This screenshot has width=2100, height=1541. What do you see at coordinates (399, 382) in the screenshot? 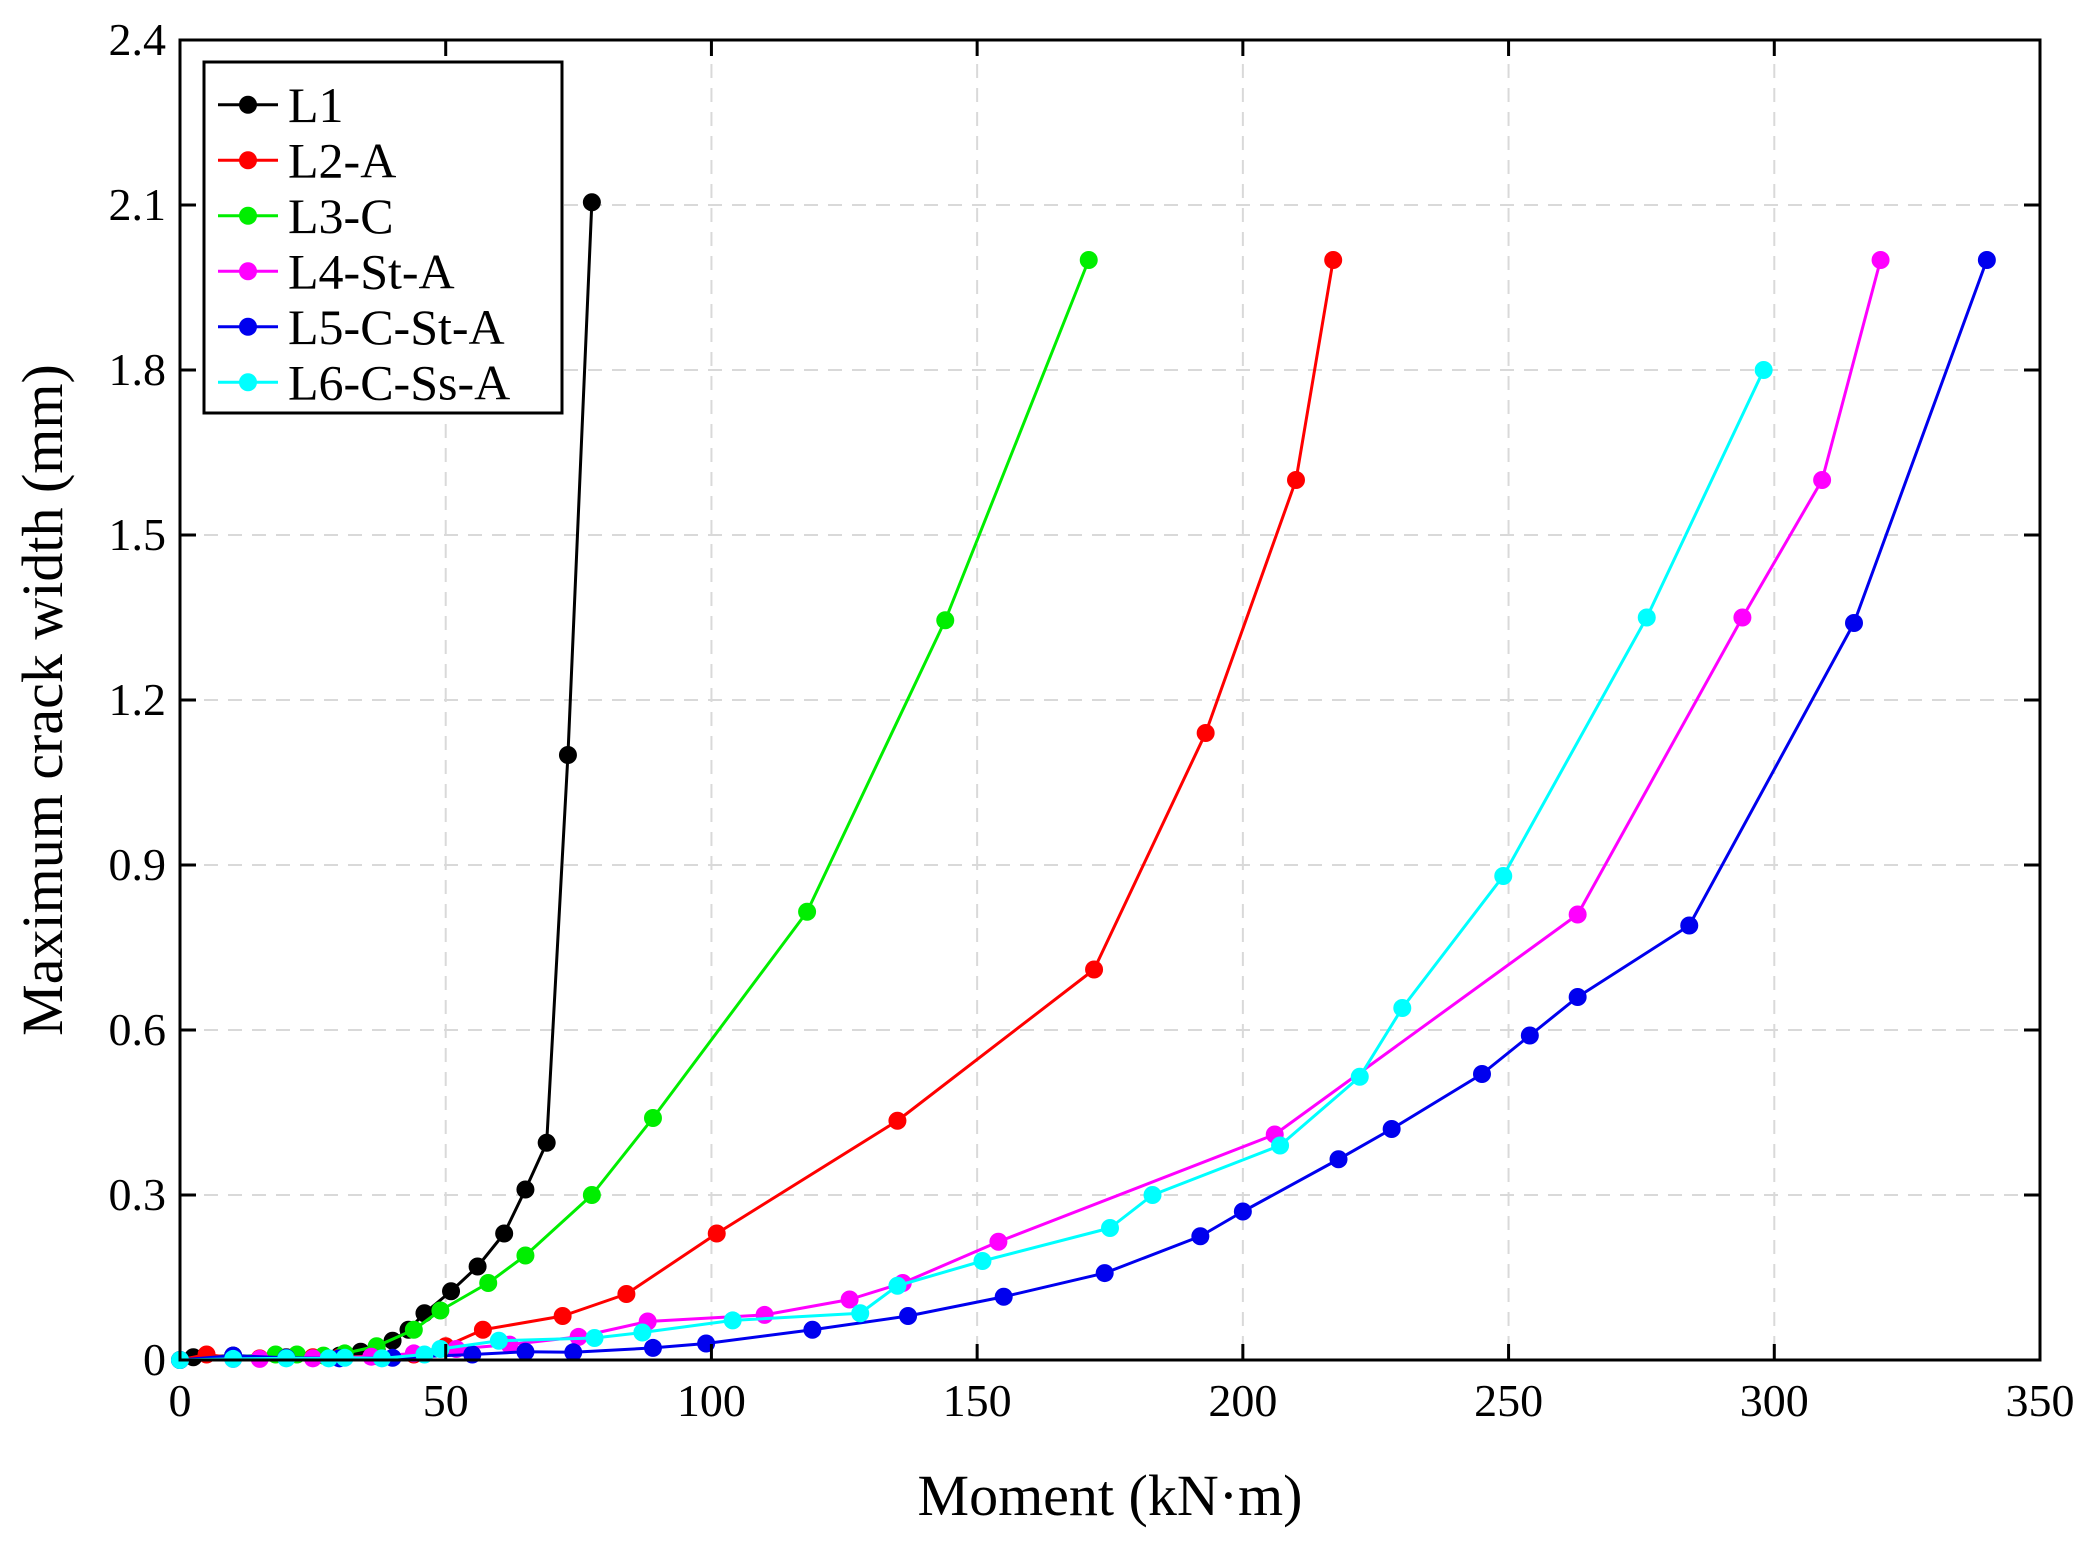
I see `legend-label: L6-C-Ss-A` at bounding box center [399, 382].